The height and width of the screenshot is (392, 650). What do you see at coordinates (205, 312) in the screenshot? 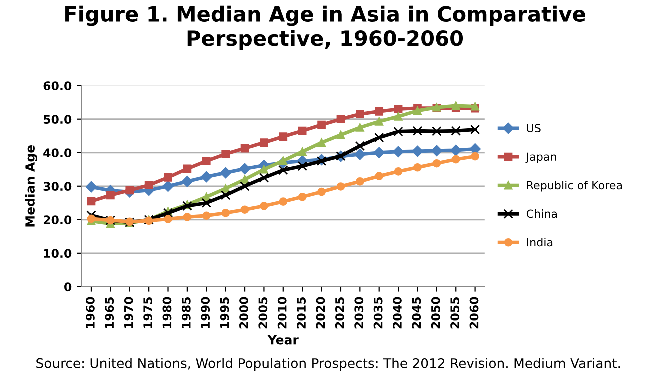
I see `x-tick-label: 1990` at bounding box center [205, 312].